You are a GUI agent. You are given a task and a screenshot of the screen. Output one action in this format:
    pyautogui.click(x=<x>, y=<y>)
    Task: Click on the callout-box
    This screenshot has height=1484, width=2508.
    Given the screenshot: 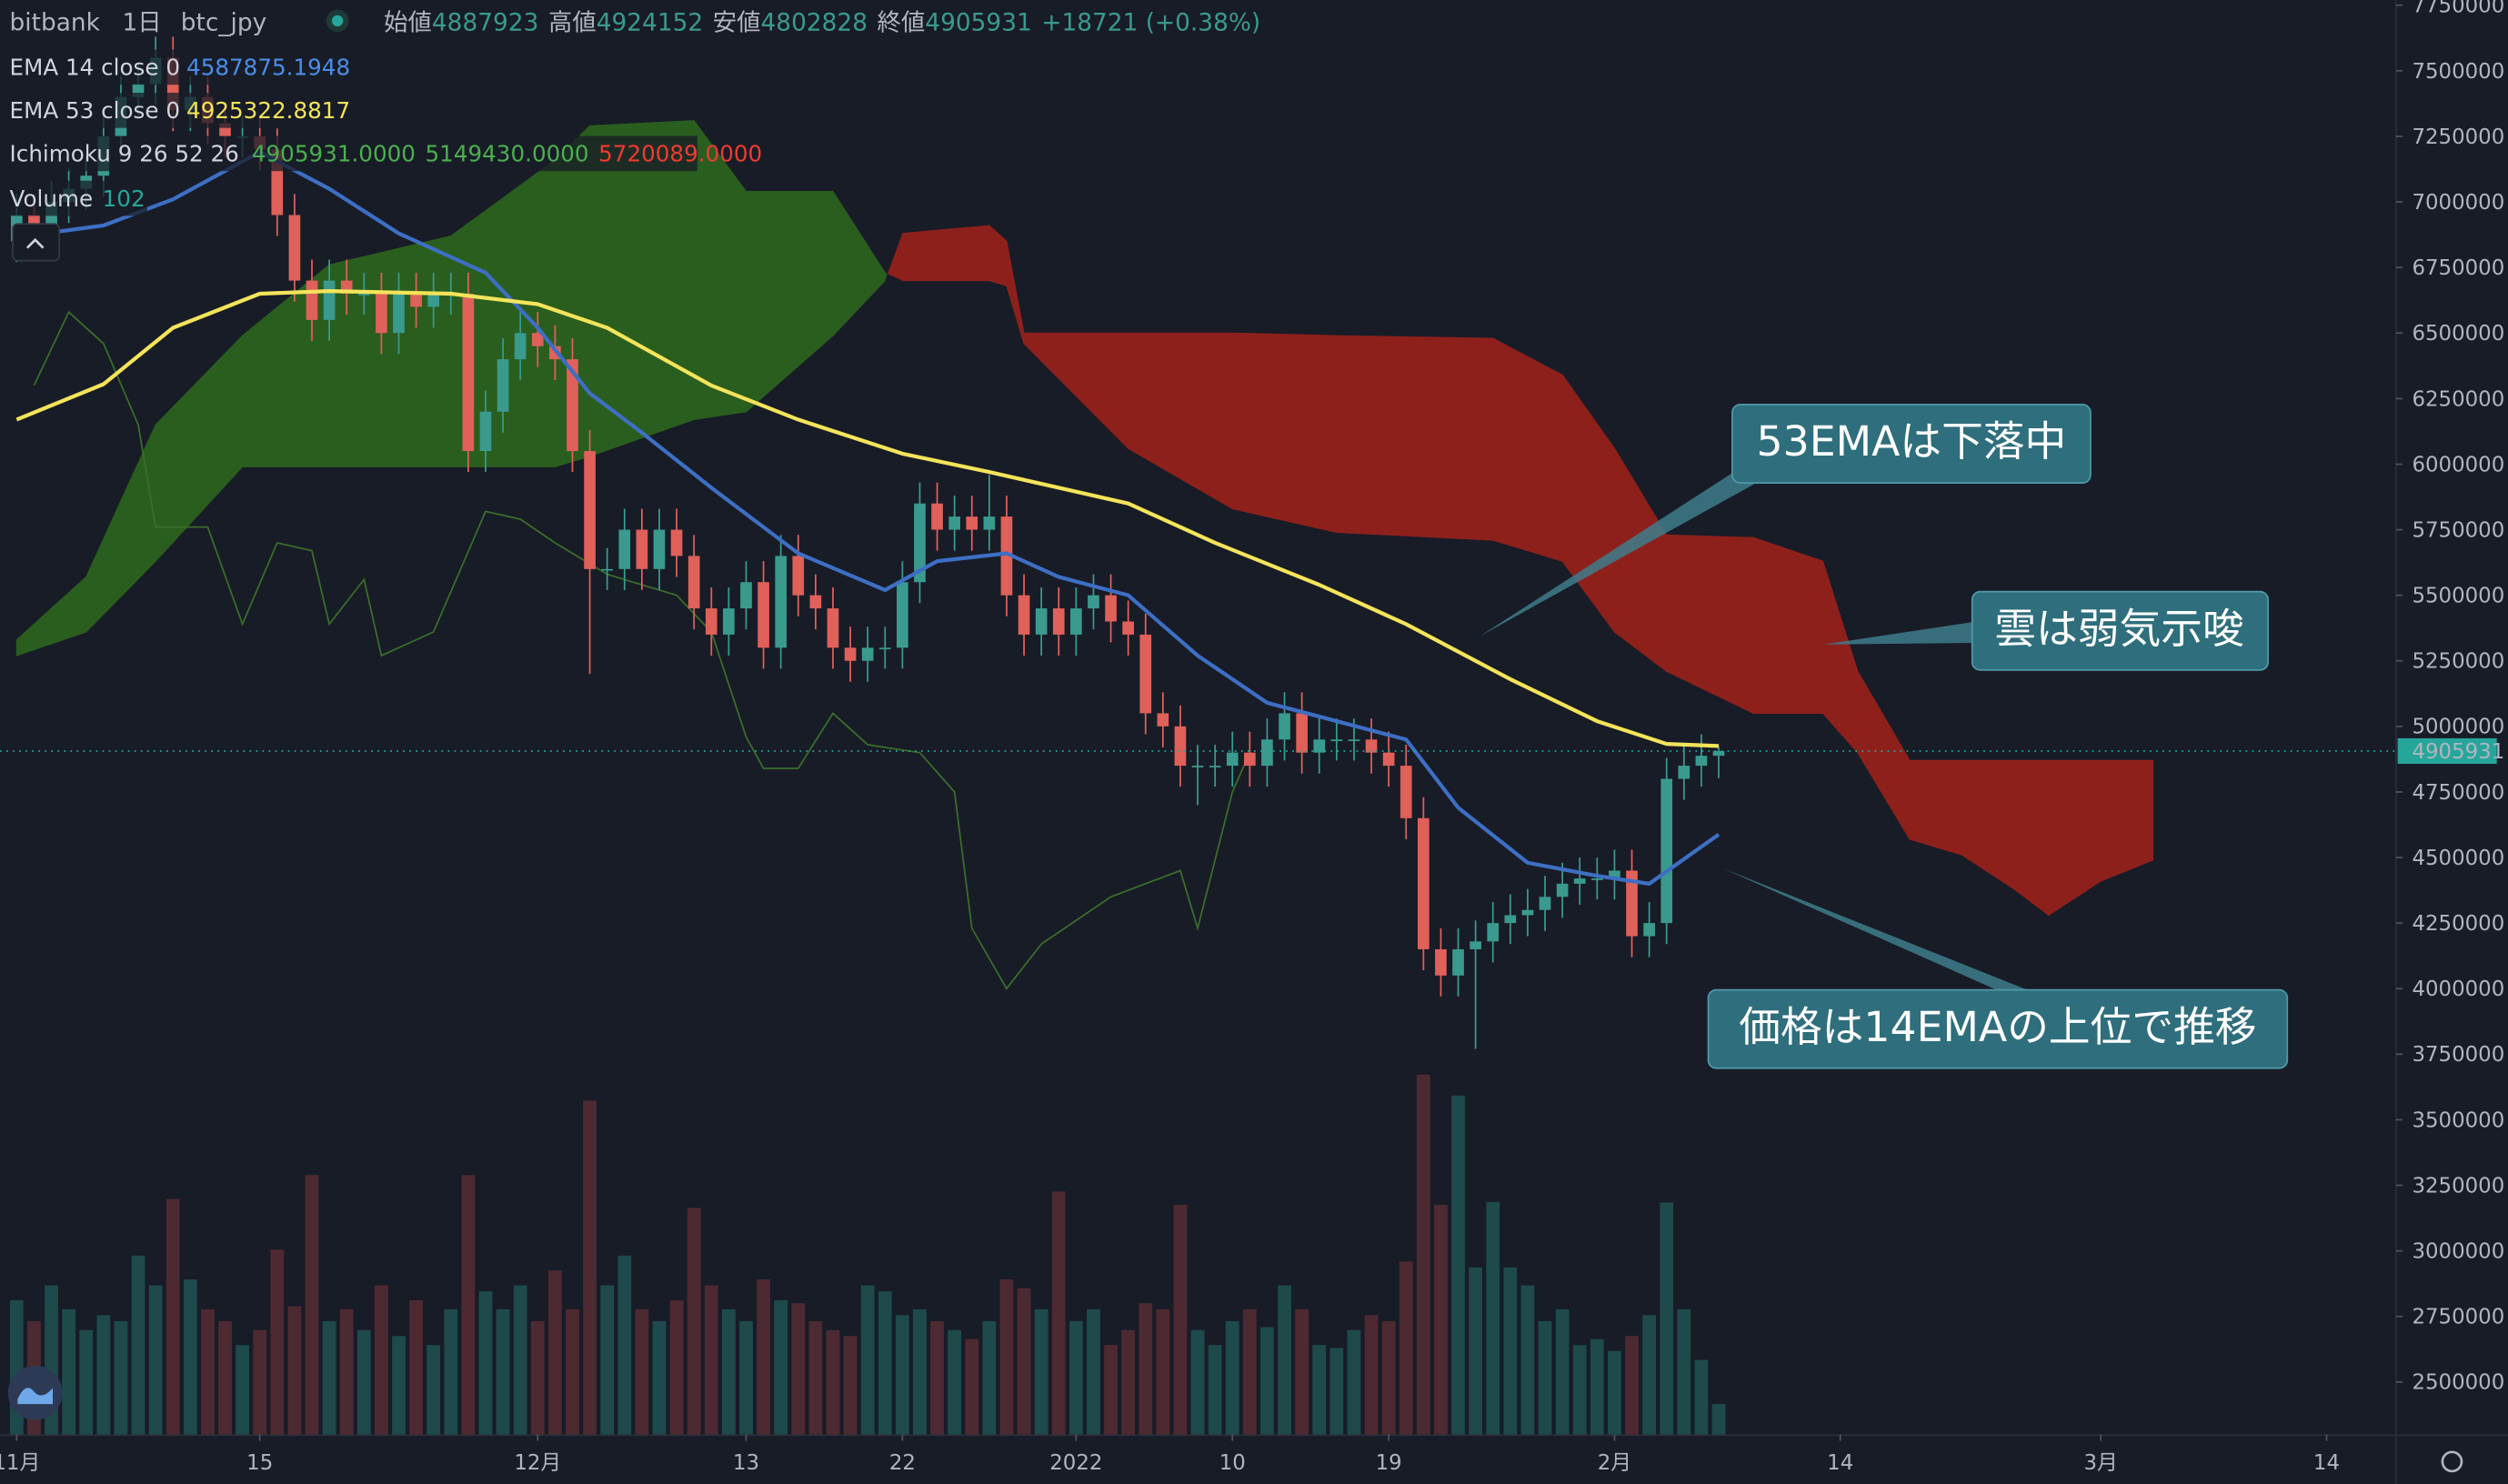 What is the action you would take?
    pyautogui.click(x=2120, y=631)
    